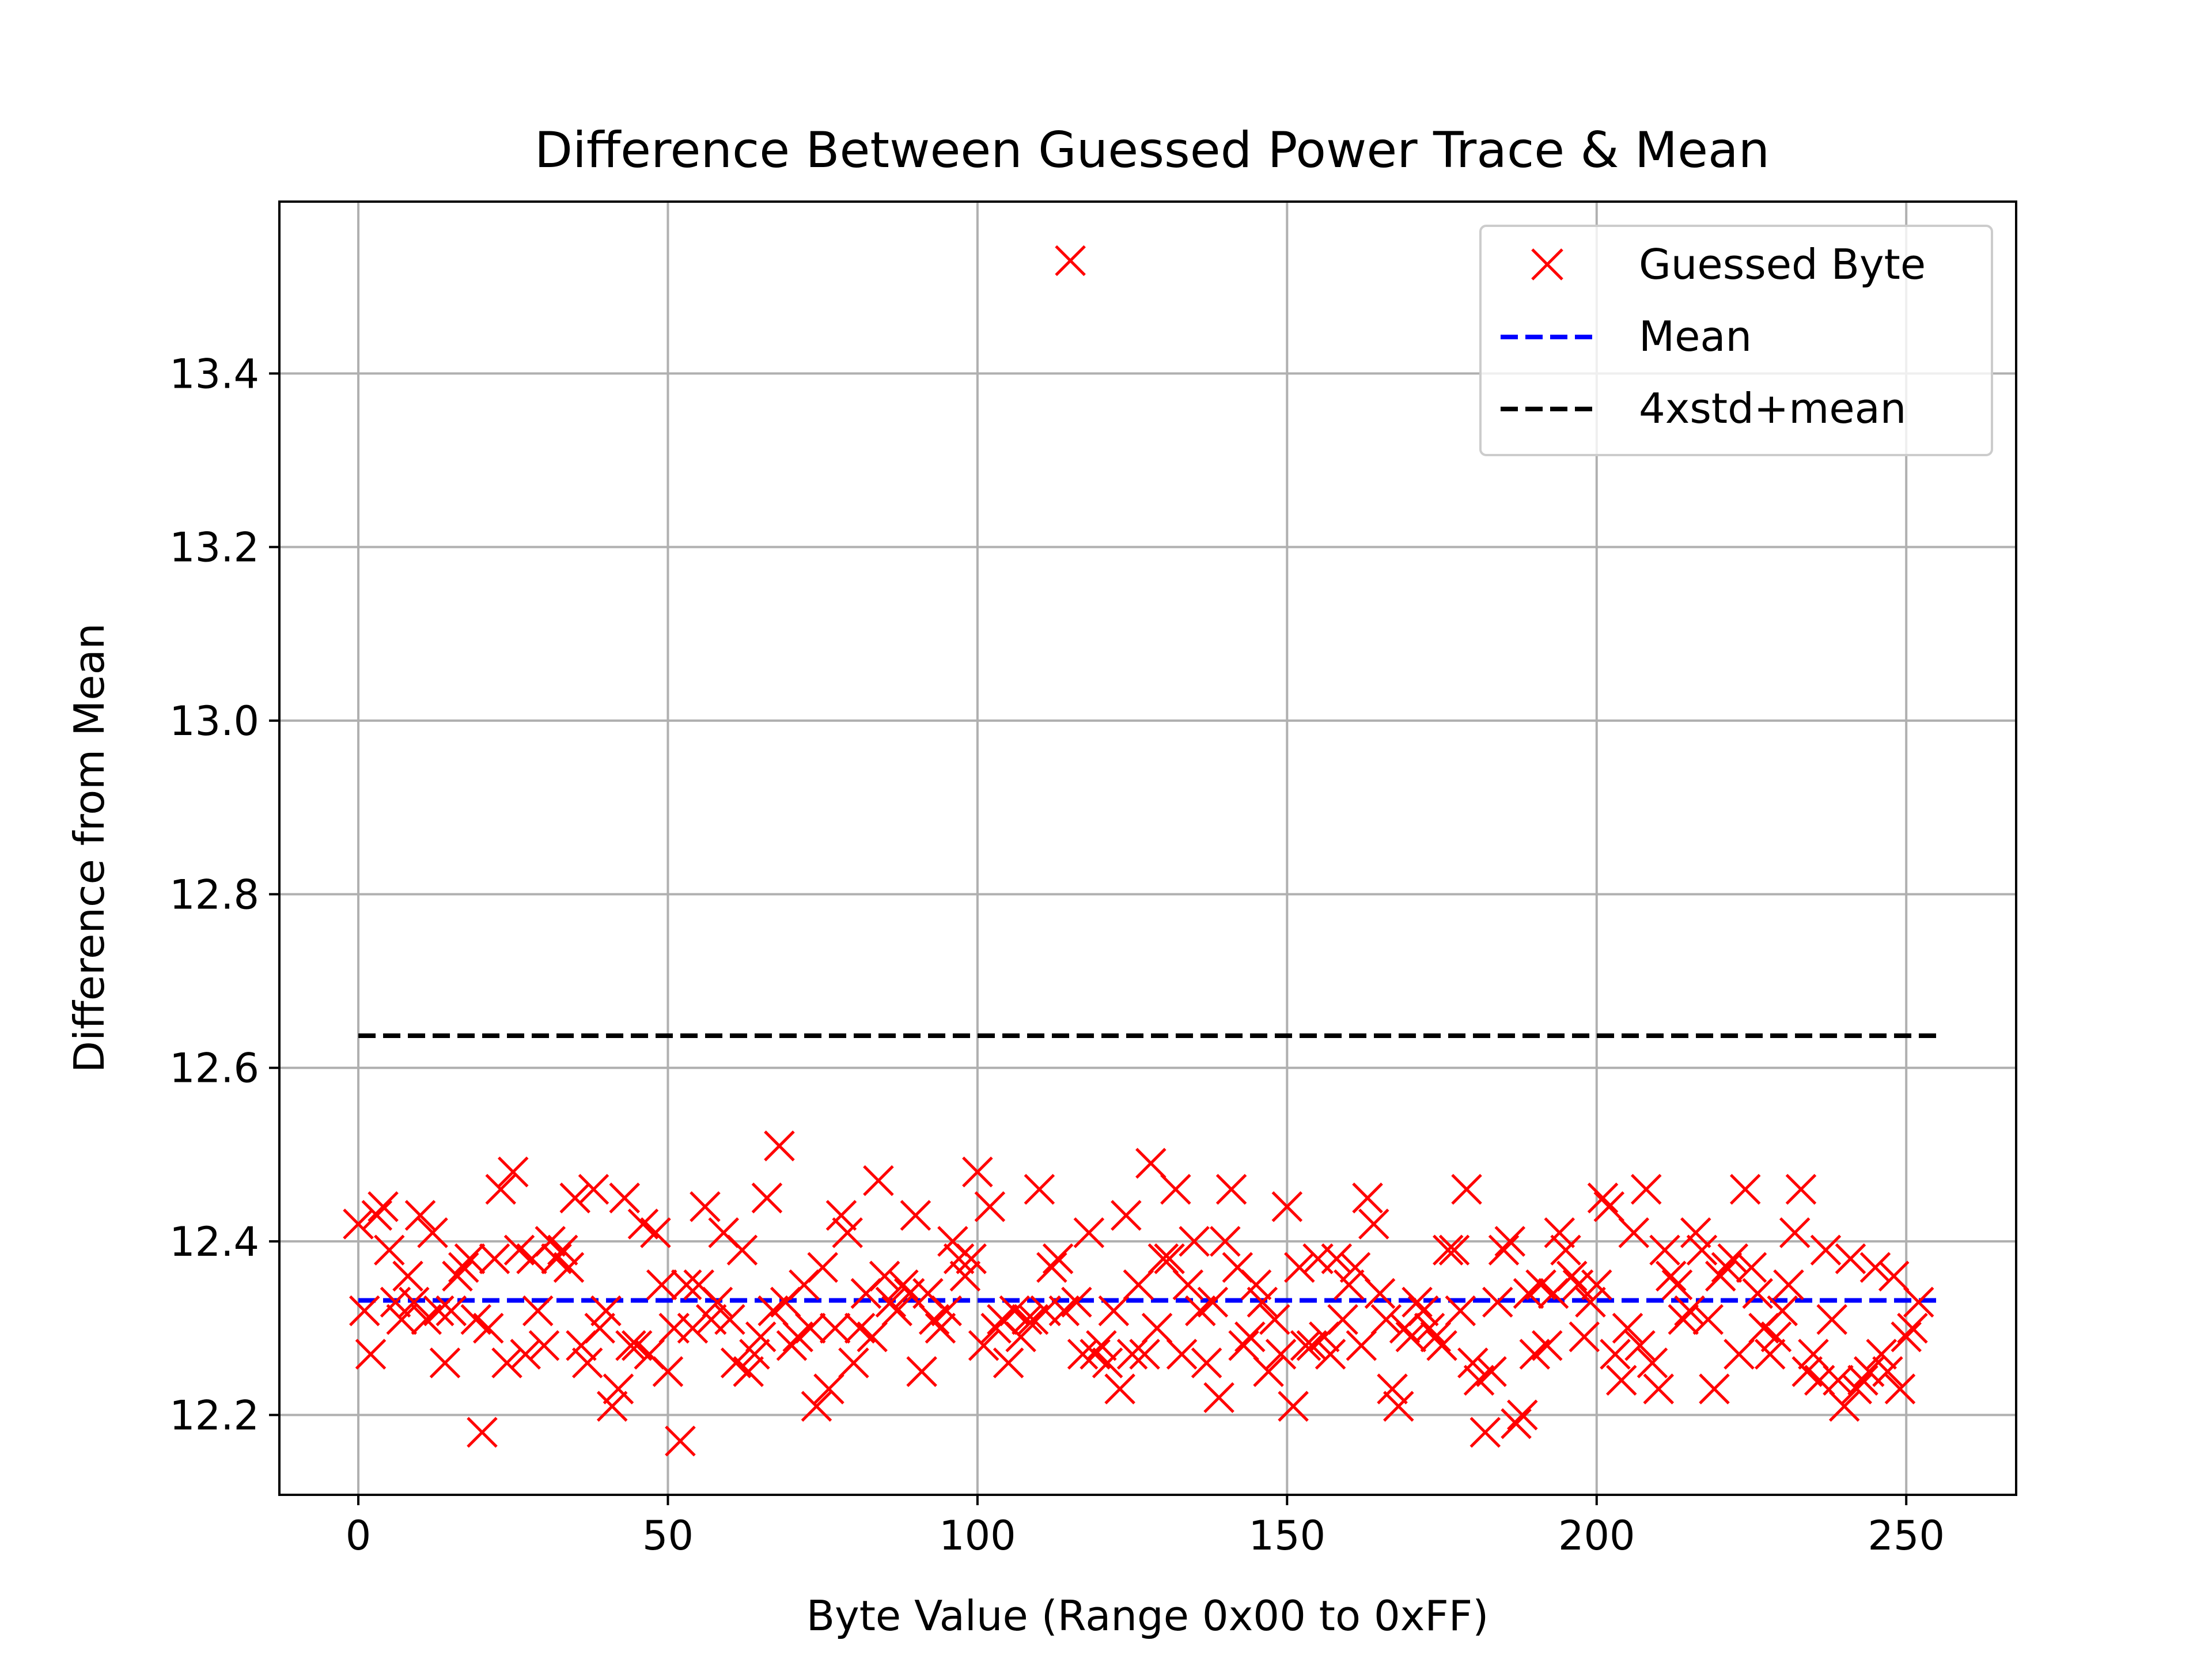  I want to click on x-tick-label: 250, so click(1906, 1535).